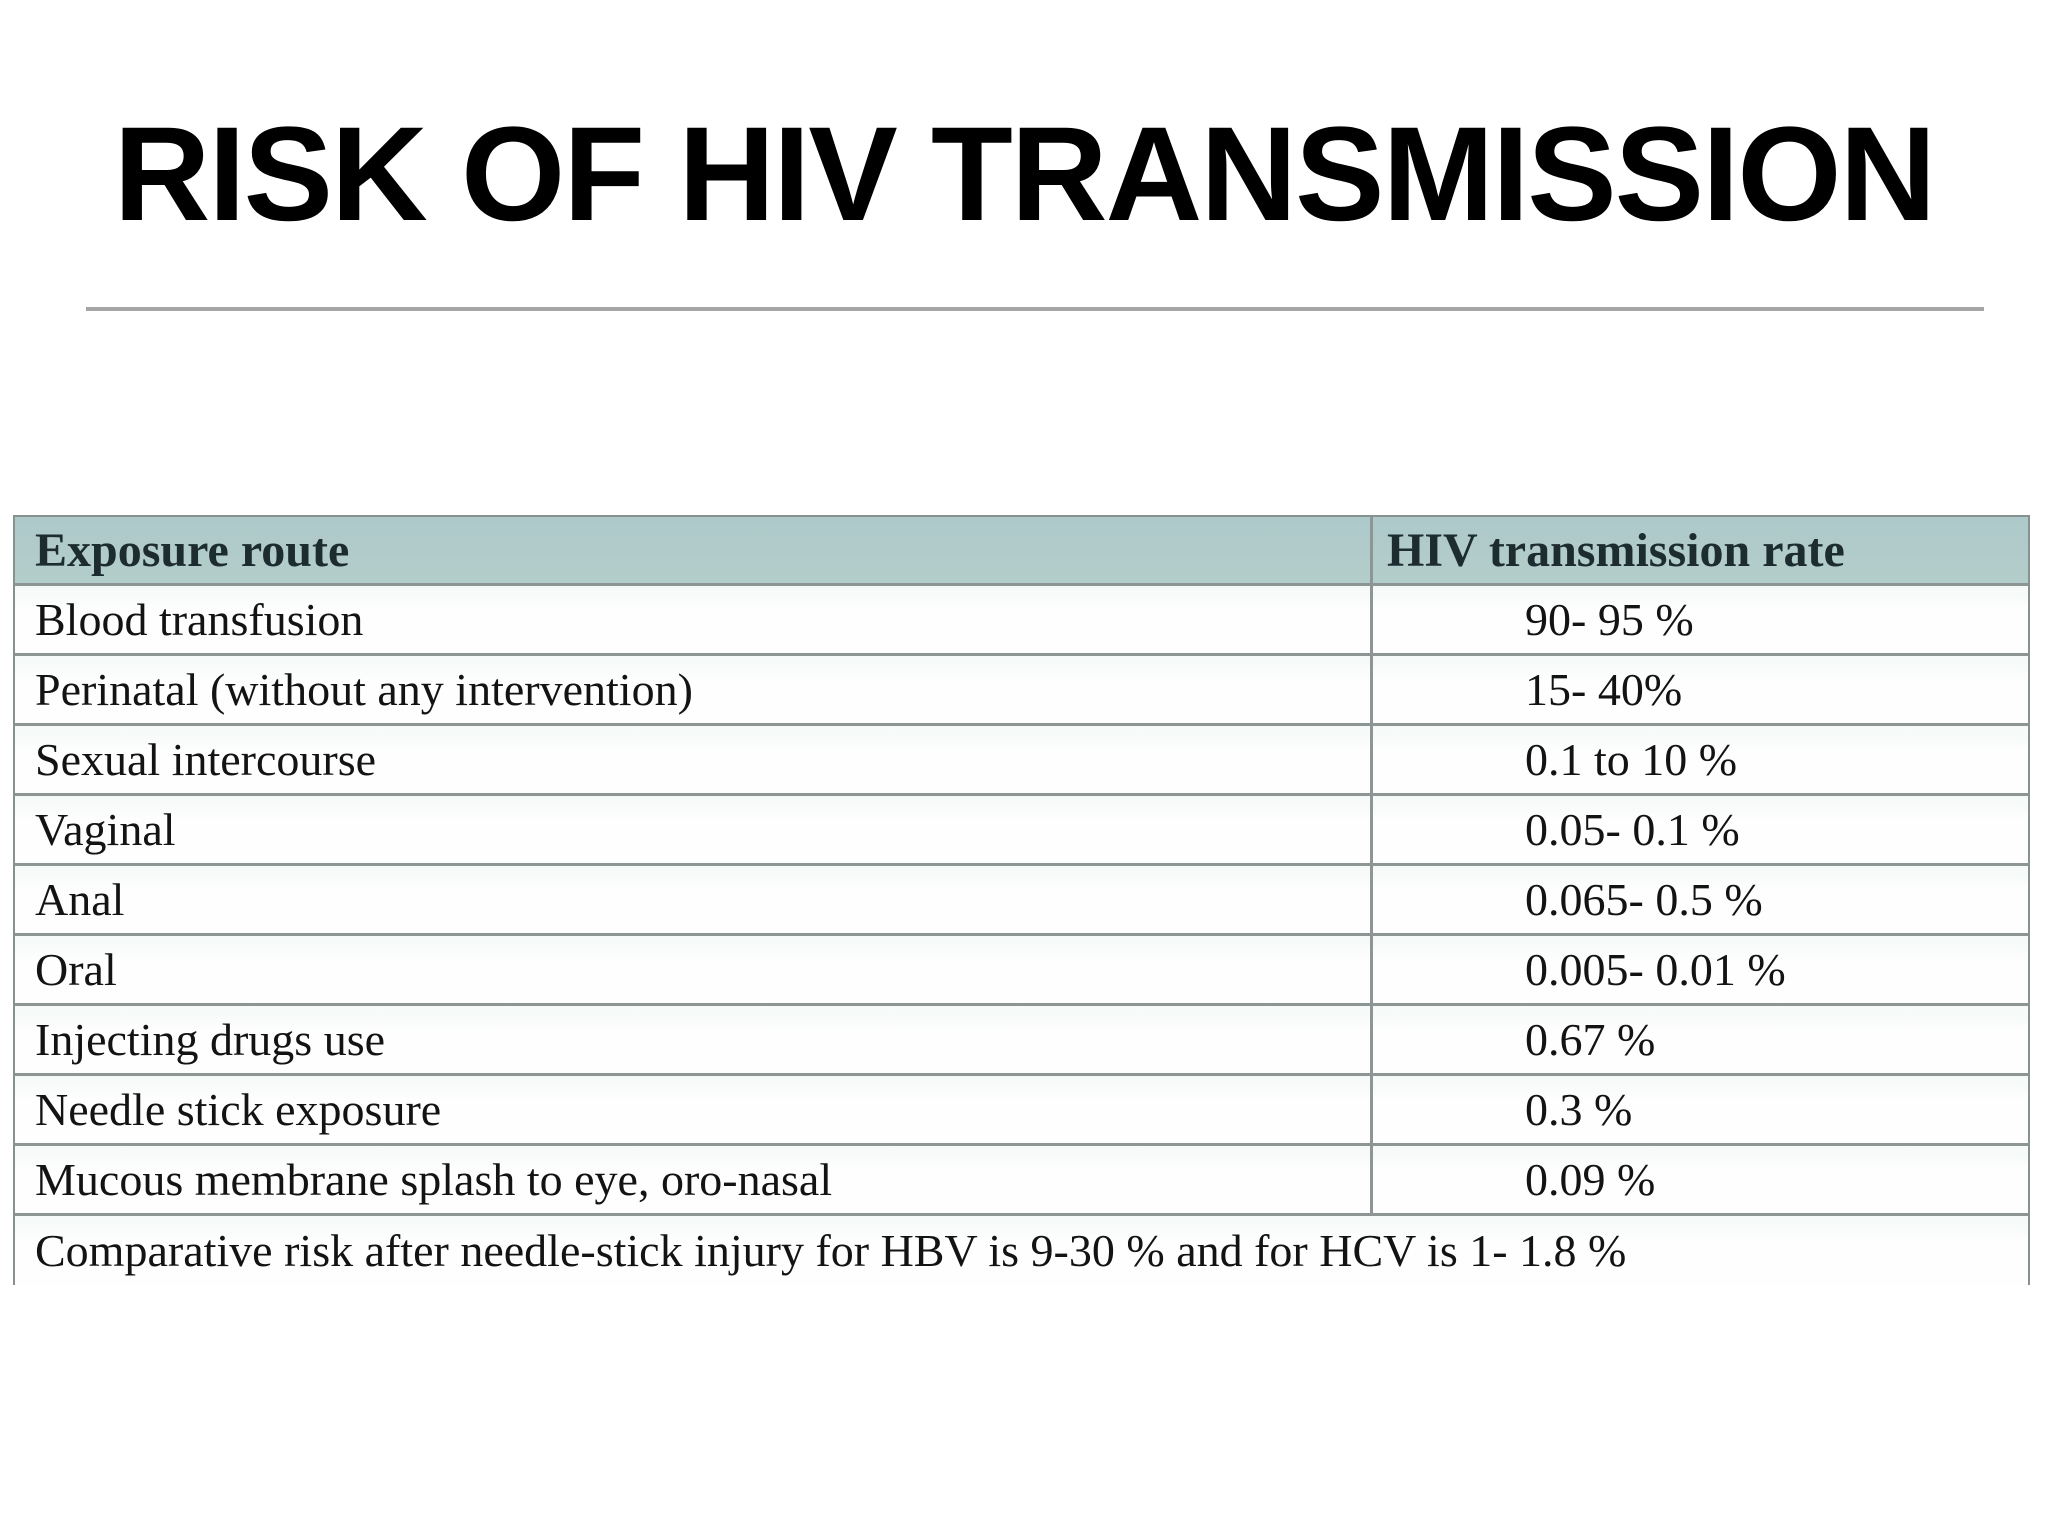 This screenshot has width=2048, height=1536. Describe the element at coordinates (1699, 550) in the screenshot. I see `column-header-transmission-rate: HIV transmission rate` at that location.